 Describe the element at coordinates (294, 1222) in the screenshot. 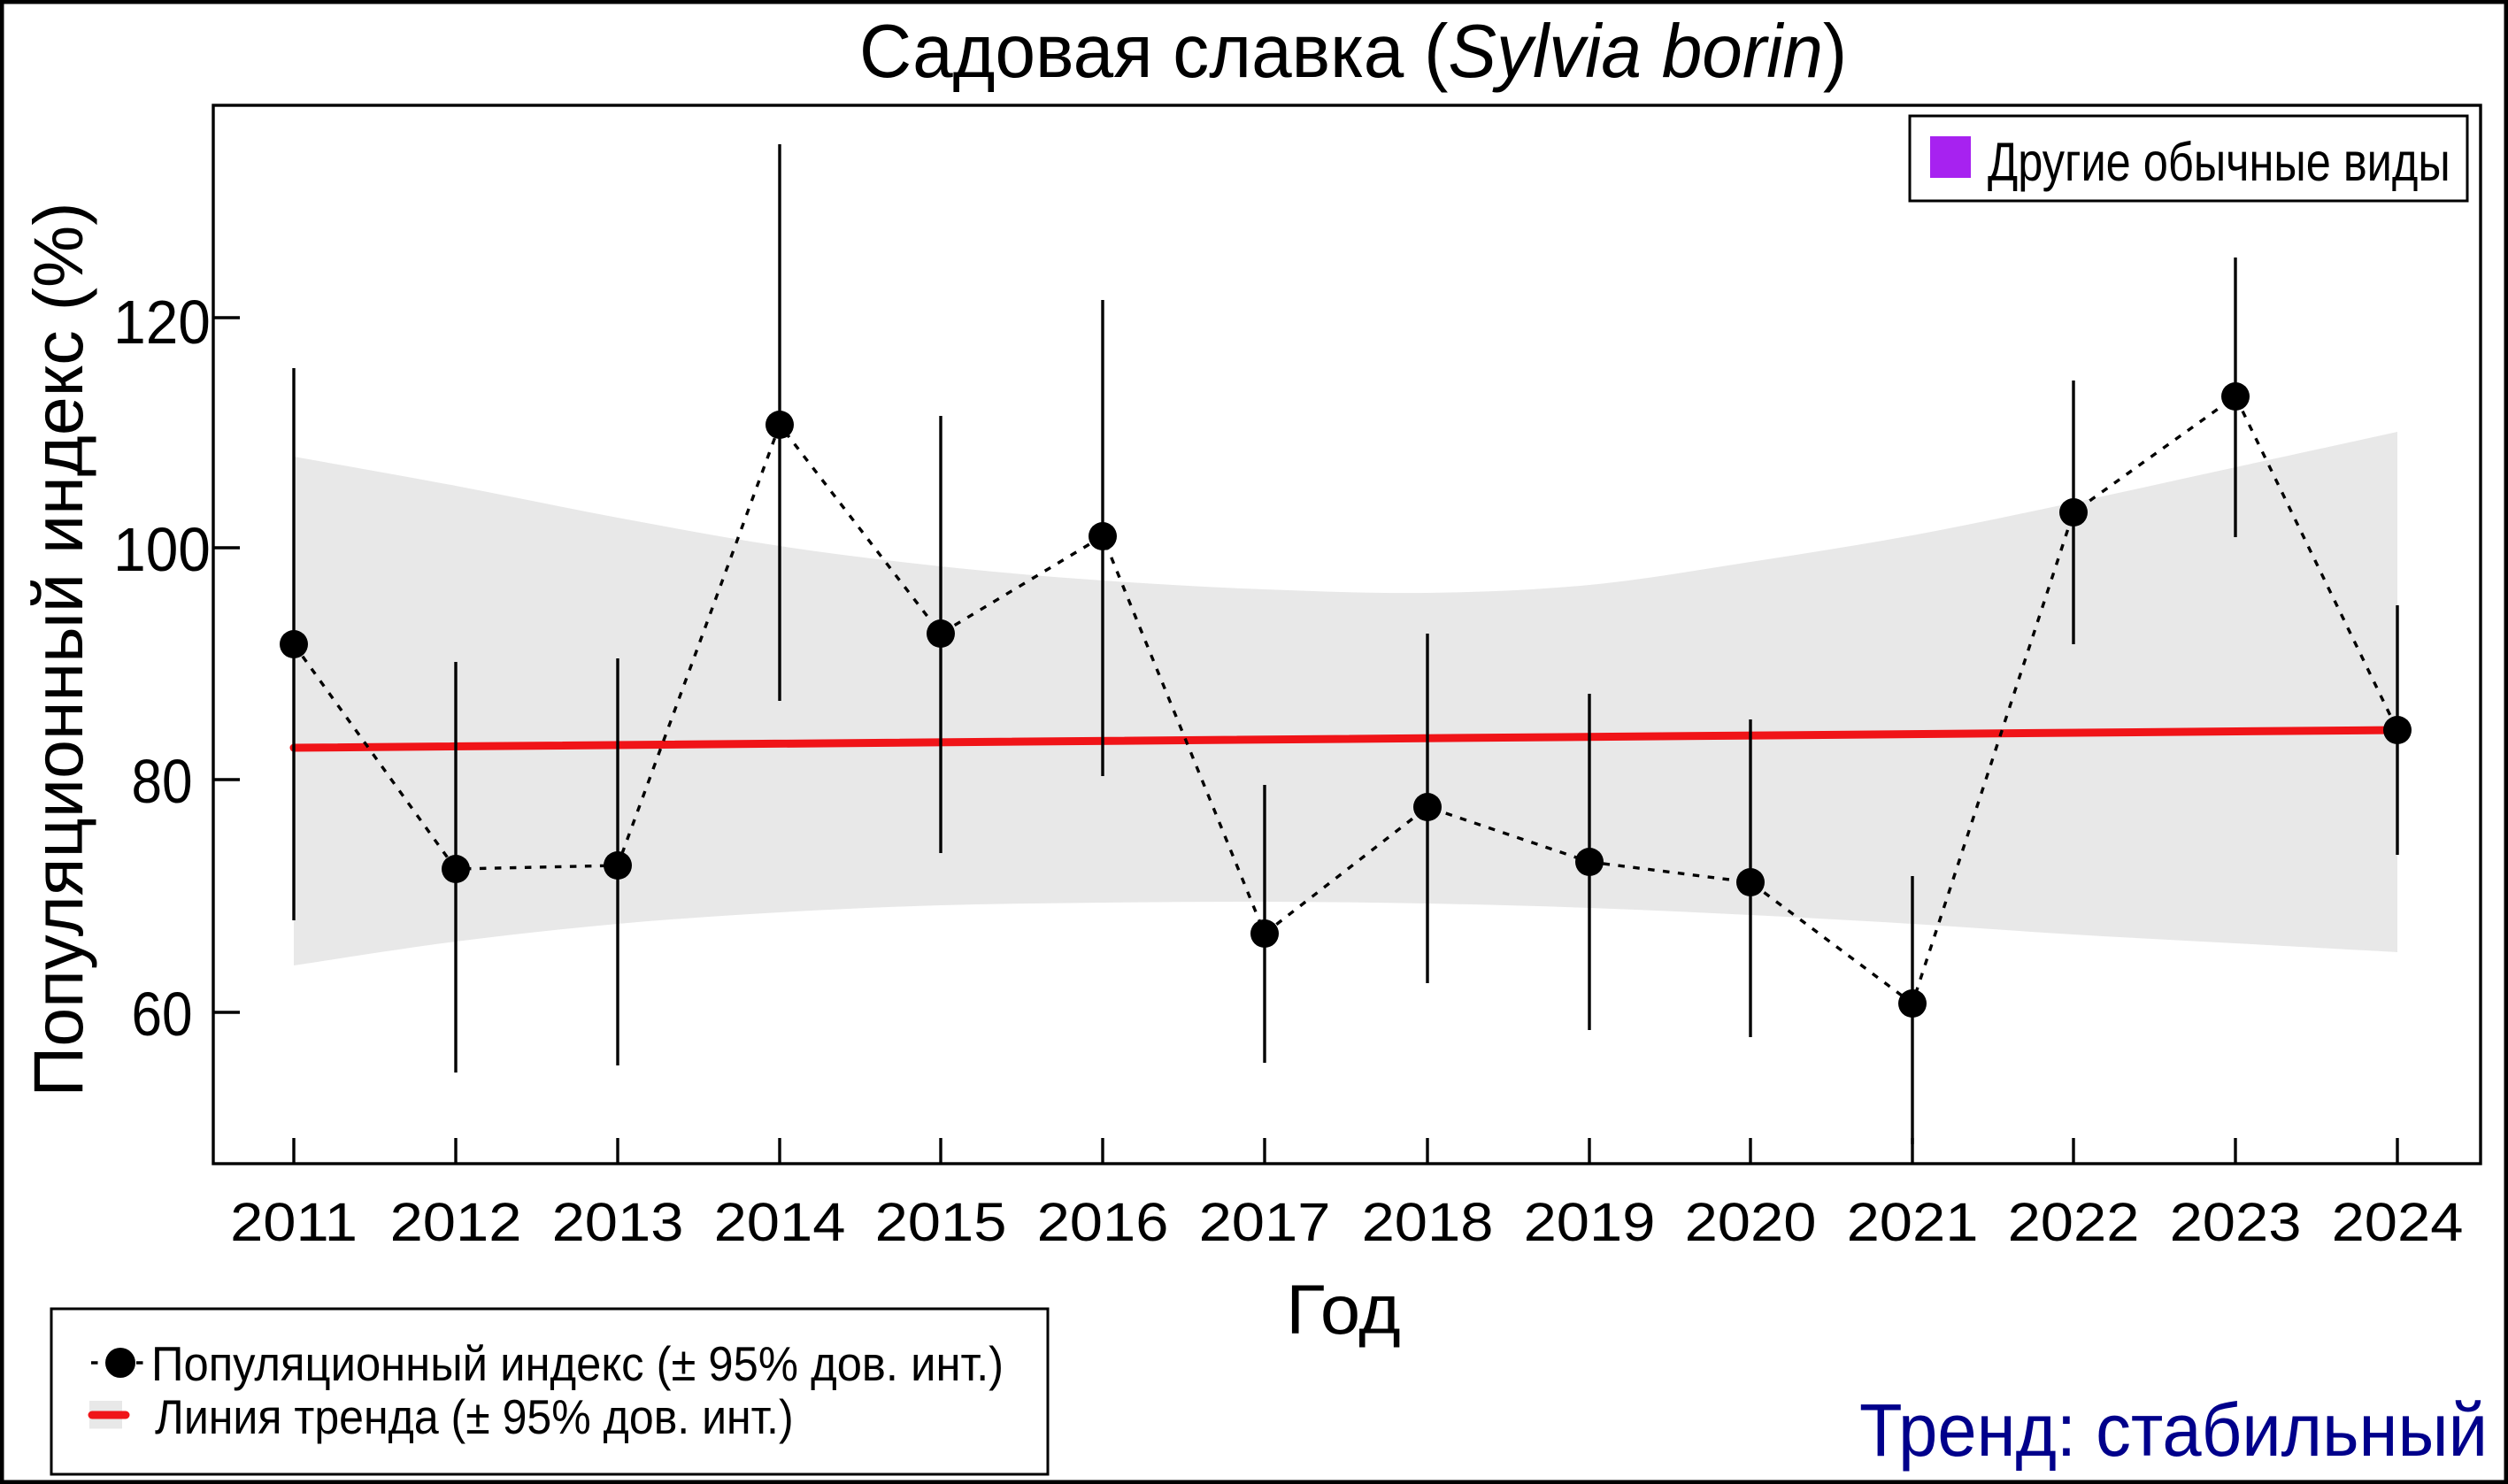

I see `svg-text: 2011` at that location.